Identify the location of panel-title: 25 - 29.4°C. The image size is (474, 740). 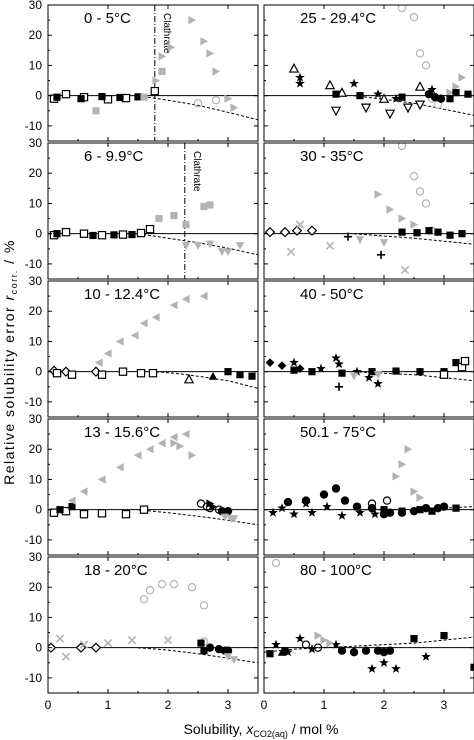
(338, 18).